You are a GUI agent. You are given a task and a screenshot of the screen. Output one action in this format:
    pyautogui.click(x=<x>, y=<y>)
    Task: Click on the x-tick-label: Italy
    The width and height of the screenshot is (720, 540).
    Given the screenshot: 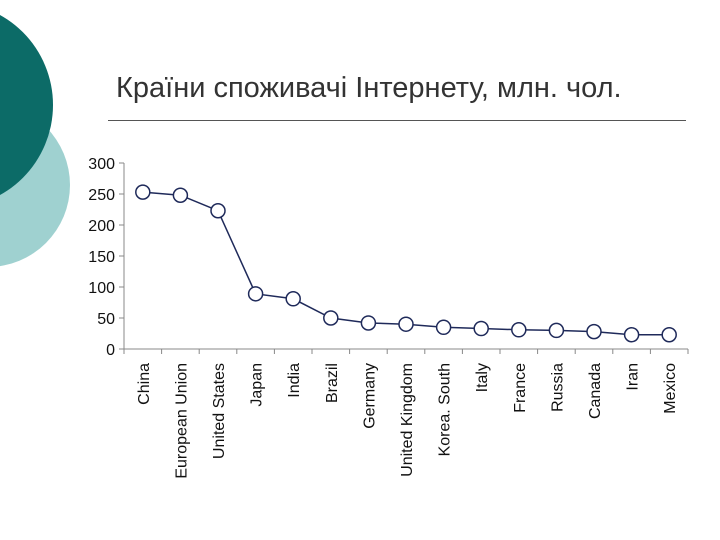 What is the action you would take?
    pyautogui.click(x=482, y=377)
    